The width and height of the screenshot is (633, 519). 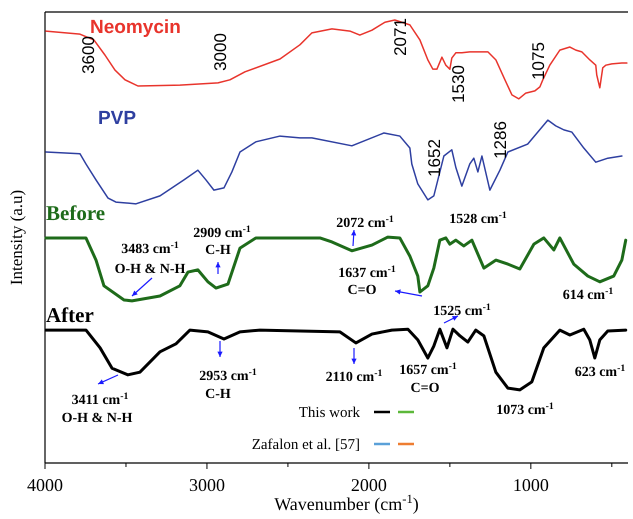 I want to click on annotation: 2909 cm$^{-1}$, so click(x=222, y=232).